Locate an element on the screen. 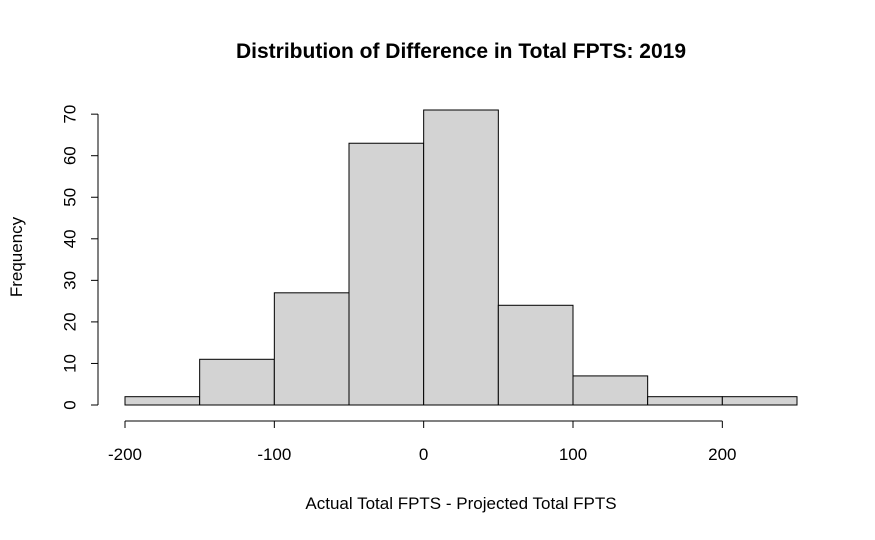  x-tick-label: 0 is located at coordinates (423, 454).